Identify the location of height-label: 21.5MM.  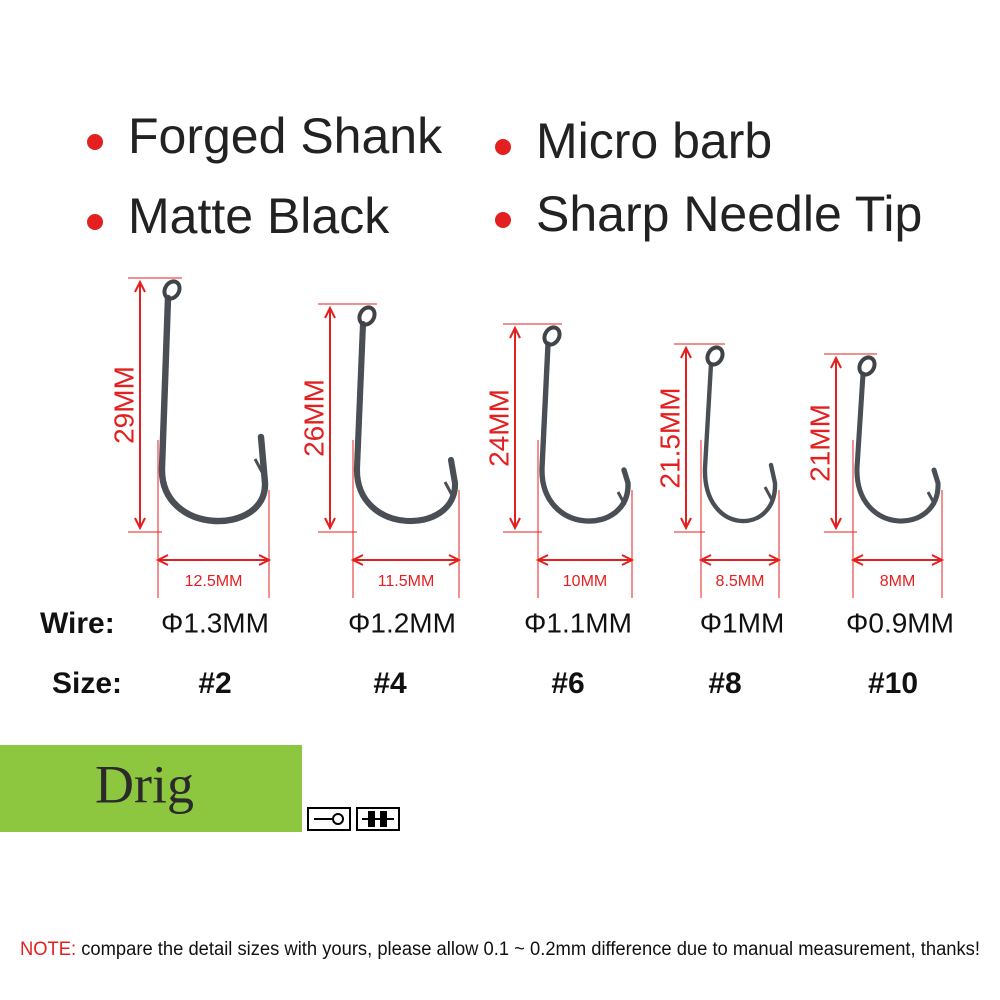
(669, 437).